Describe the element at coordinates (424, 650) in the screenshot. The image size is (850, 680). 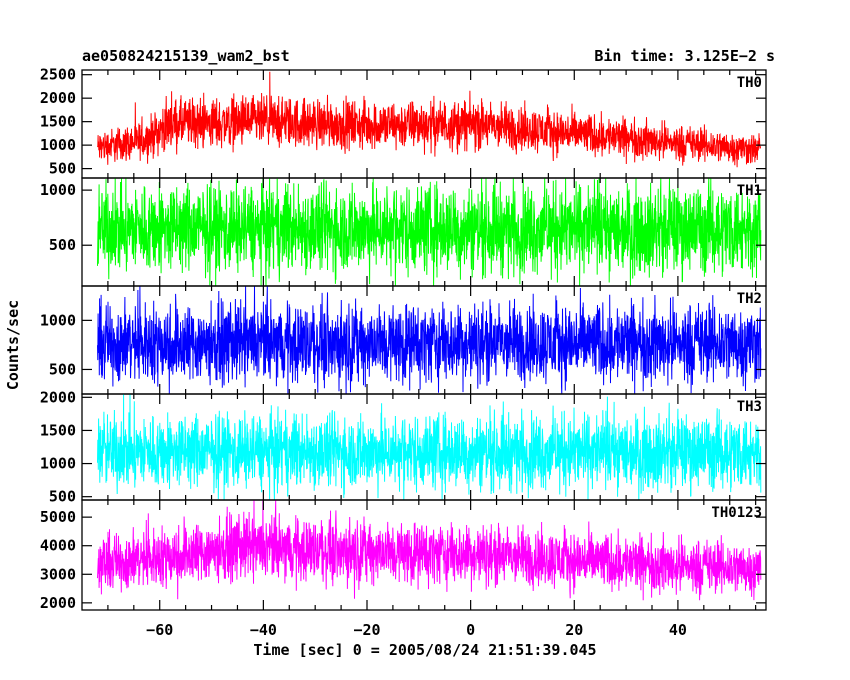
I see `x-axis-title: Time [sec] 0 = 2005/08/24 21:51:39.045` at that location.